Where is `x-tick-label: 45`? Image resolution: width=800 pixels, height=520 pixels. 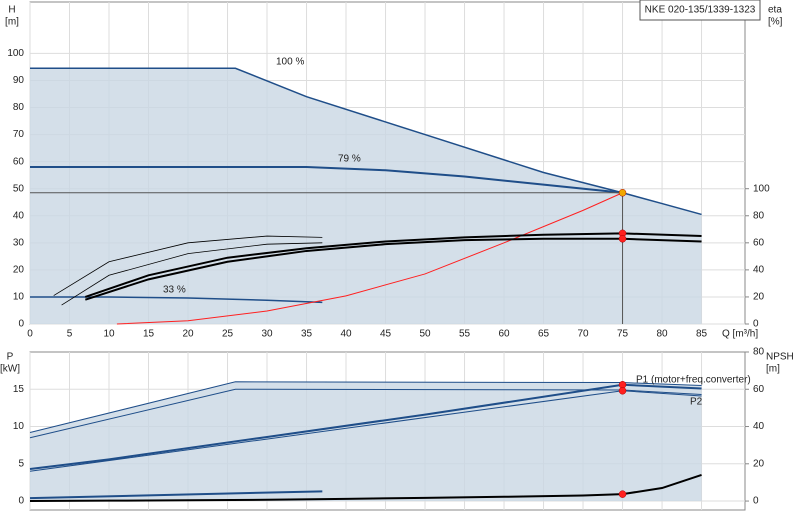 x-tick-label: 45 is located at coordinates (386, 334).